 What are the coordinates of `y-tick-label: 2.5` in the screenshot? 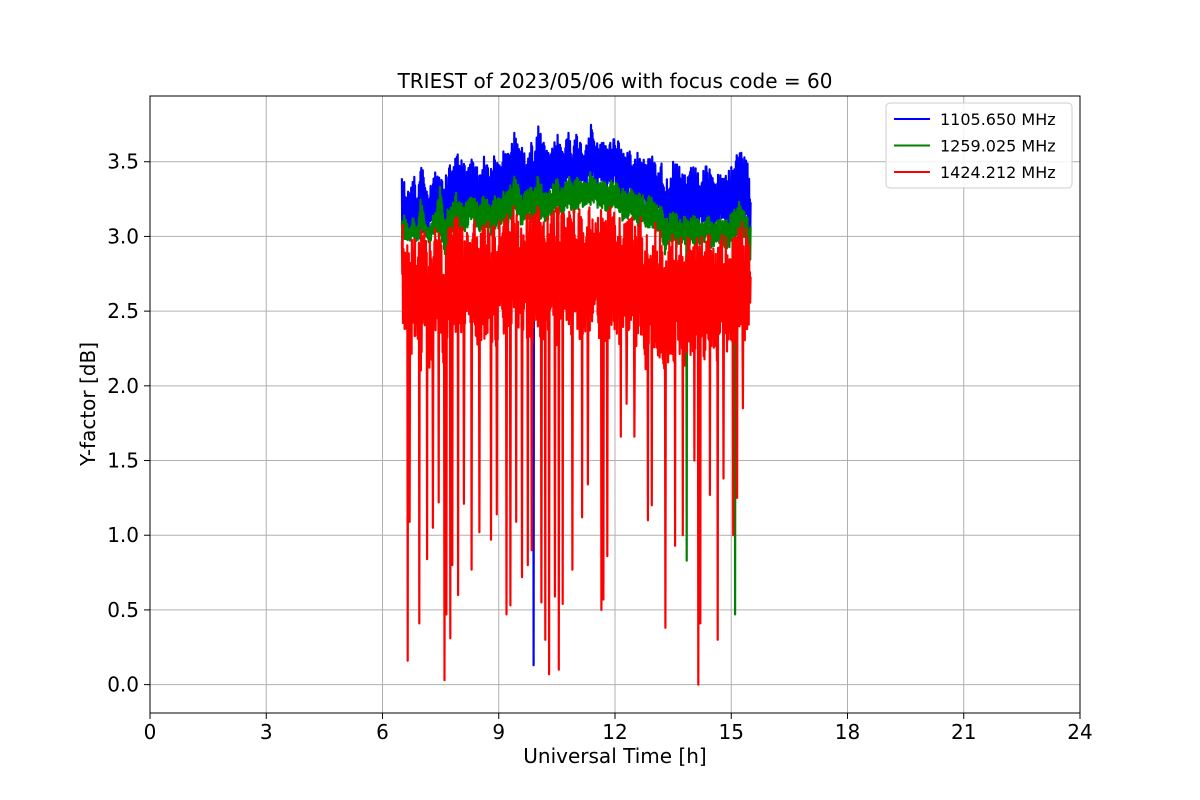 It's located at (123, 311).